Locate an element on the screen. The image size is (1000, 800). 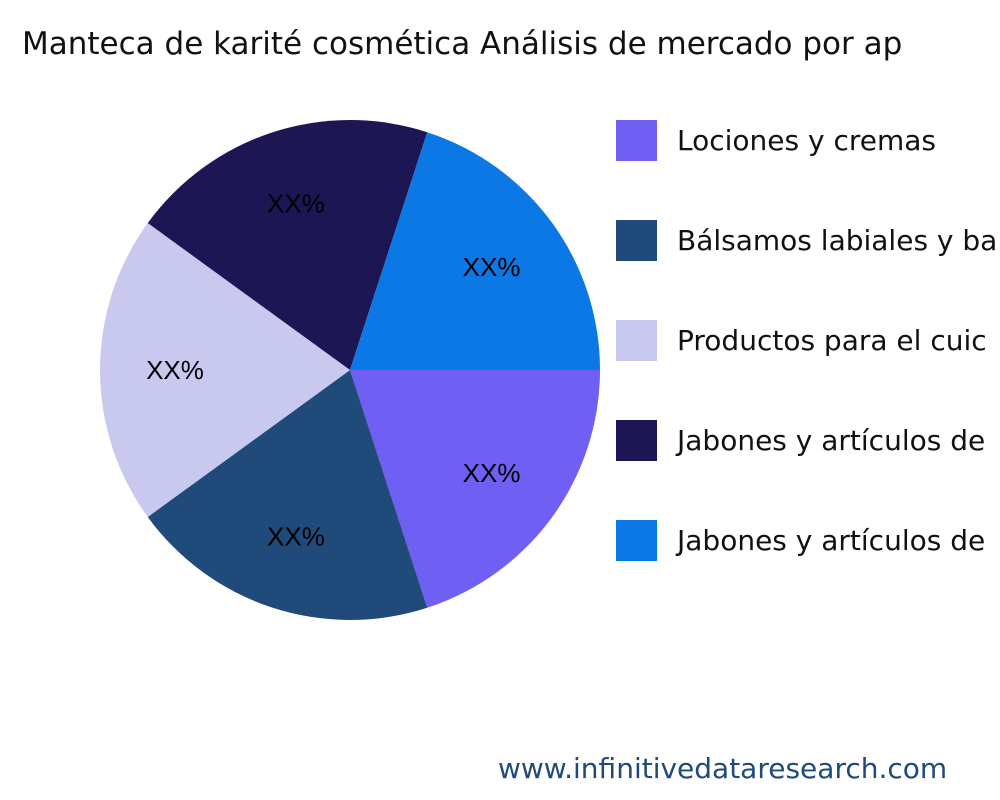
watermark: www.infinitivedataresearch.com is located at coordinates (723, 768).